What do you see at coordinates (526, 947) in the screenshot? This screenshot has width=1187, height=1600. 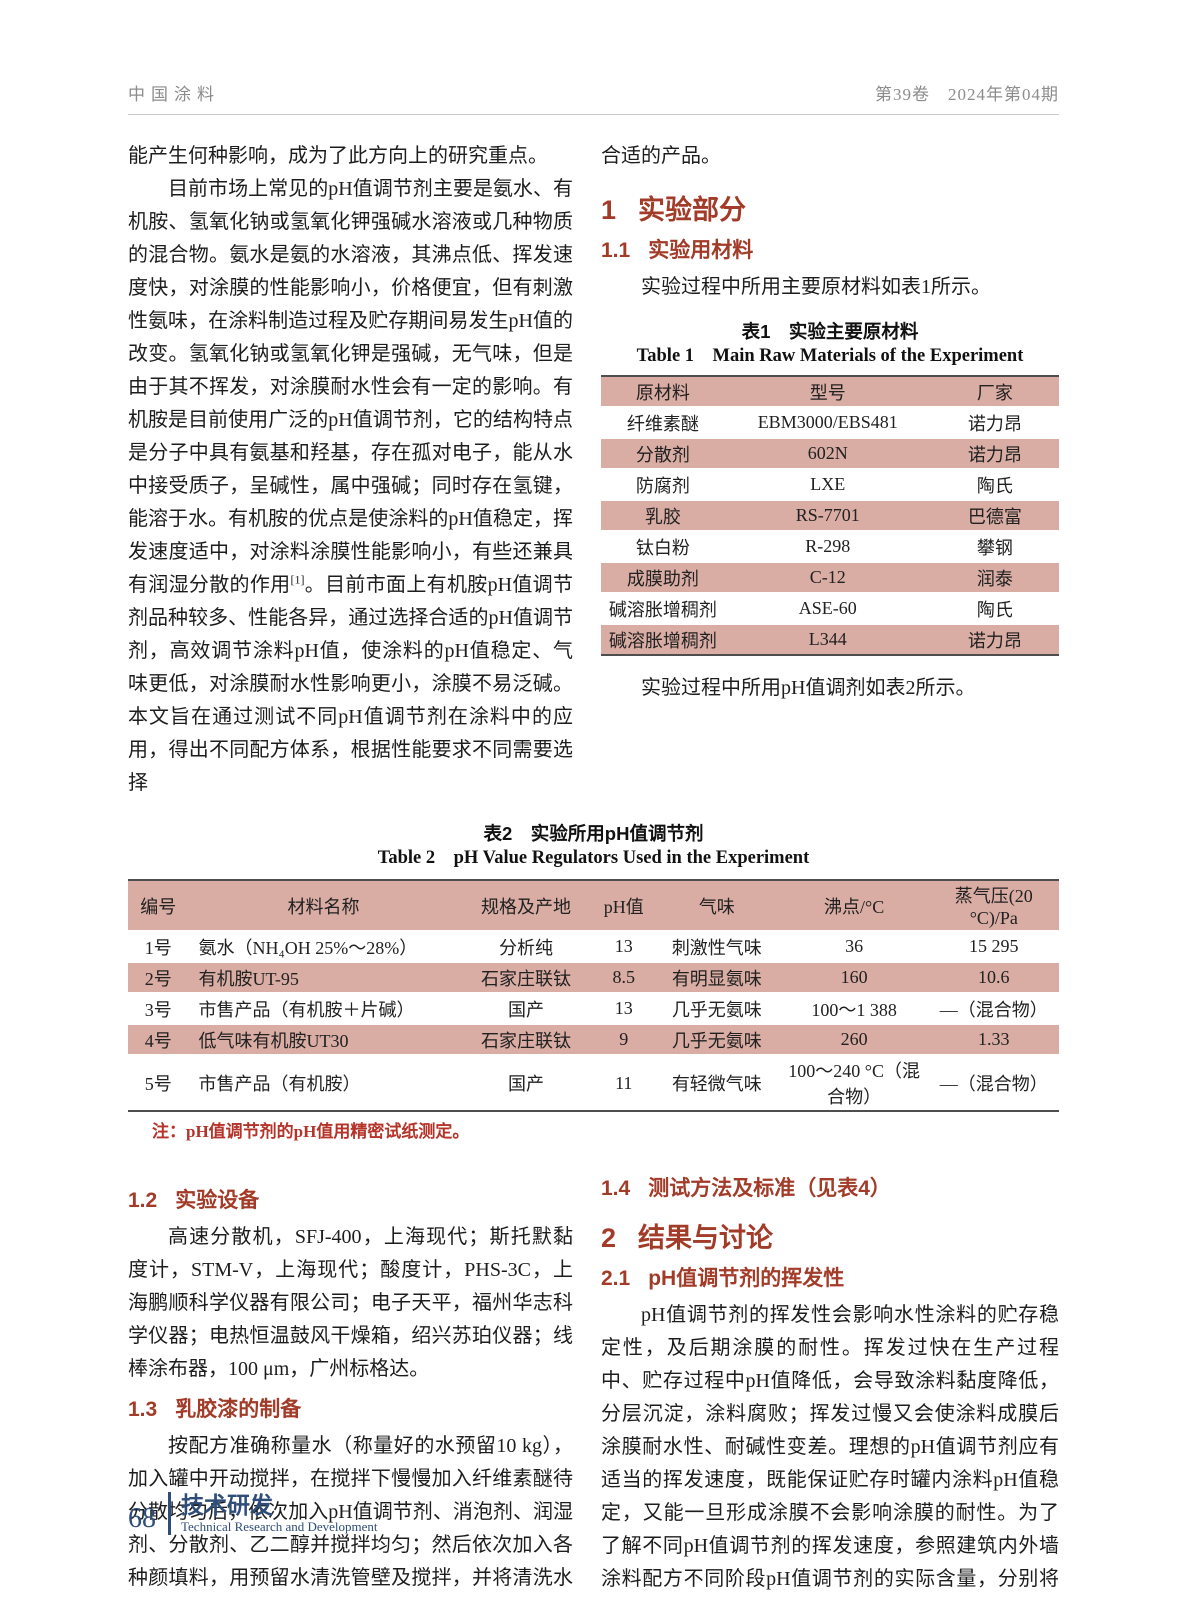 I see `t2-cell: 分析纯` at bounding box center [526, 947].